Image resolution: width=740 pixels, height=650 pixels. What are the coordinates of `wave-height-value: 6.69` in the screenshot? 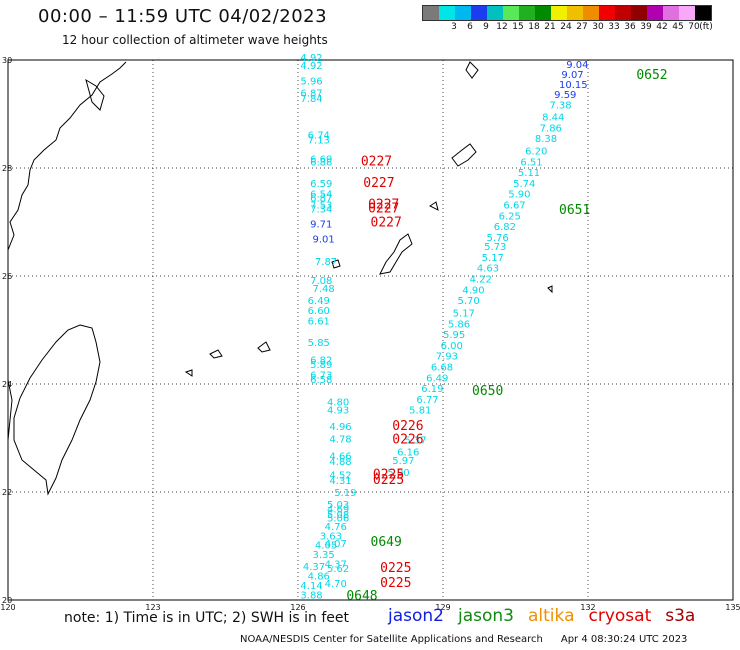 It's located at (321, 160).